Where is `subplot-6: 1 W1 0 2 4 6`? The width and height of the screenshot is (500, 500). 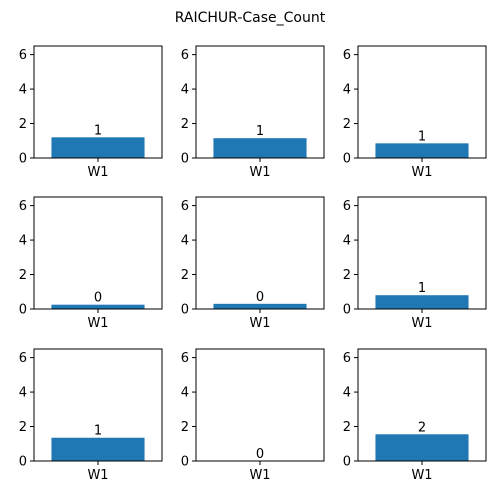
subplot-6: 1 W1 0 2 4 6 is located at coordinates (415, 263).